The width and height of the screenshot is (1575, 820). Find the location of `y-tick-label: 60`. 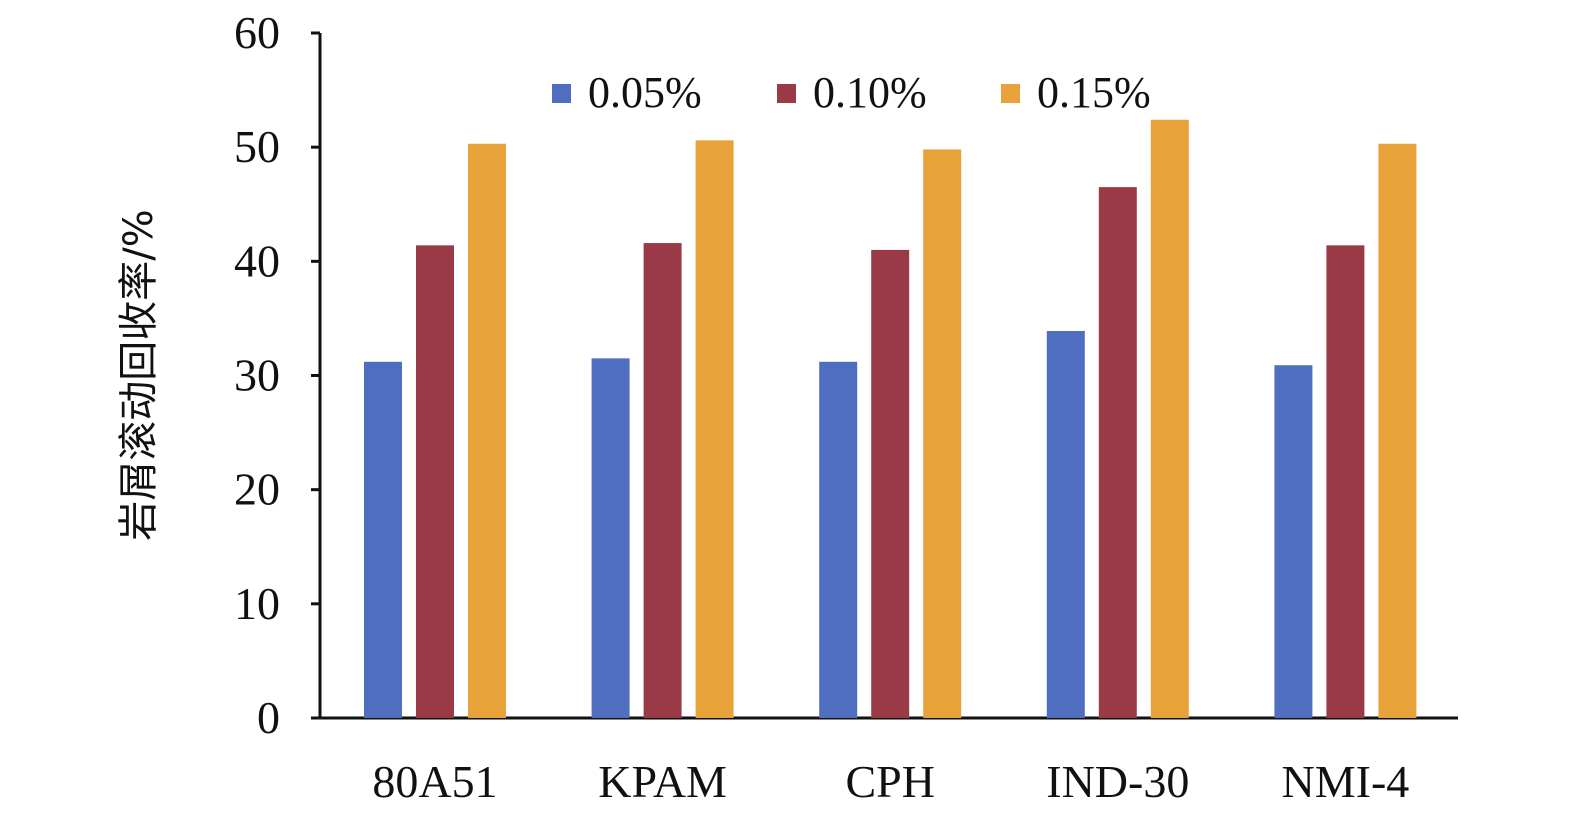

y-tick-label: 60 is located at coordinates (257, 32).